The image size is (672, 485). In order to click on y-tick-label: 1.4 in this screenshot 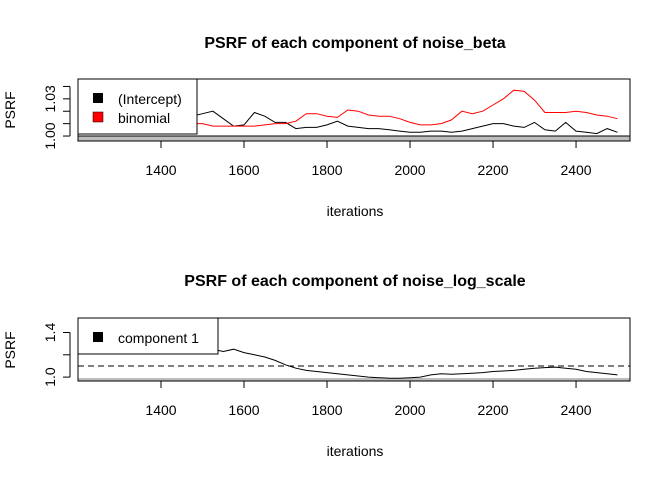, I will do `click(50, 333)`.